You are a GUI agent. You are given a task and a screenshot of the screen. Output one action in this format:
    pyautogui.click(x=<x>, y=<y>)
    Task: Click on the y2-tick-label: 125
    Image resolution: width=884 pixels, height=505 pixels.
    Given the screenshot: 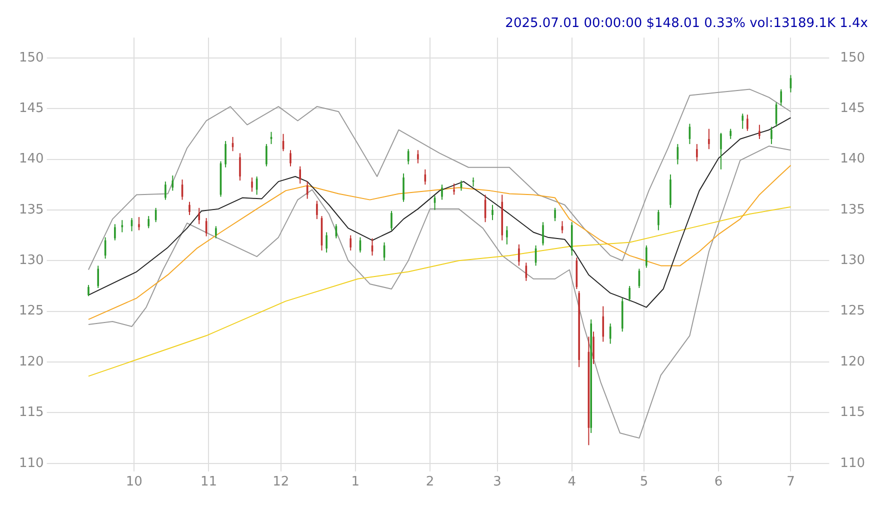 What is the action you would take?
    pyautogui.click(x=853, y=311)
    